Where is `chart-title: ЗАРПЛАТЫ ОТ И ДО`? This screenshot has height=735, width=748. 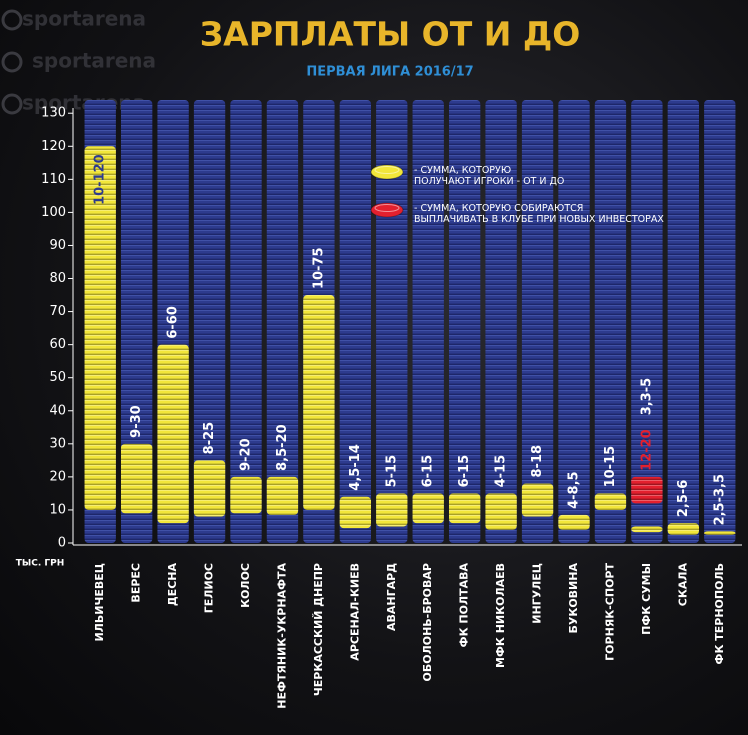 chart-title: ЗАРПЛАТЫ ОТ И ДО is located at coordinates (390, 34).